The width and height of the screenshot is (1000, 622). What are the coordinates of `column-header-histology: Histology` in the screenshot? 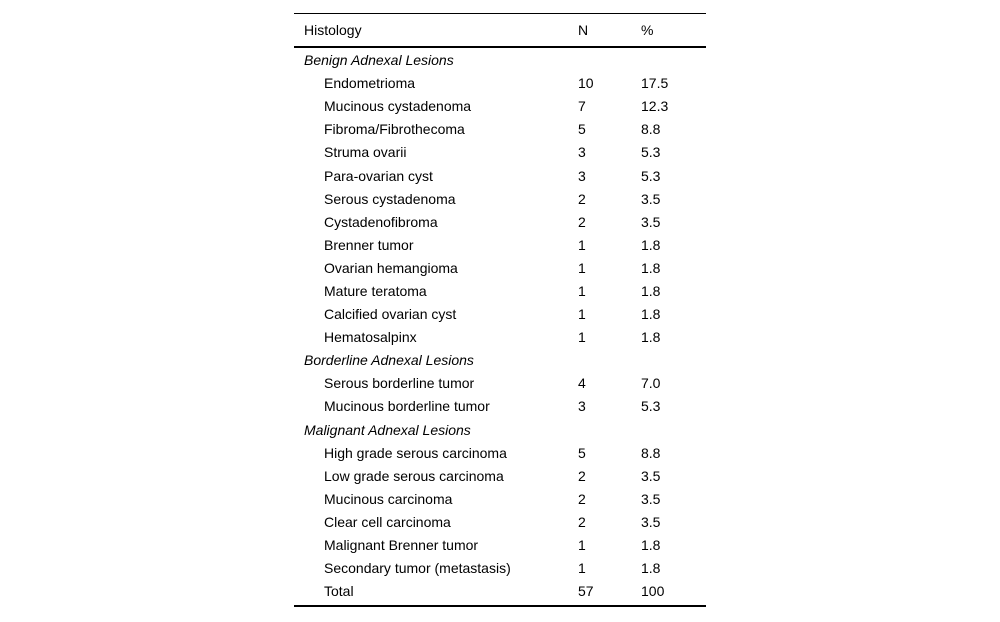 It's located at (333, 30).